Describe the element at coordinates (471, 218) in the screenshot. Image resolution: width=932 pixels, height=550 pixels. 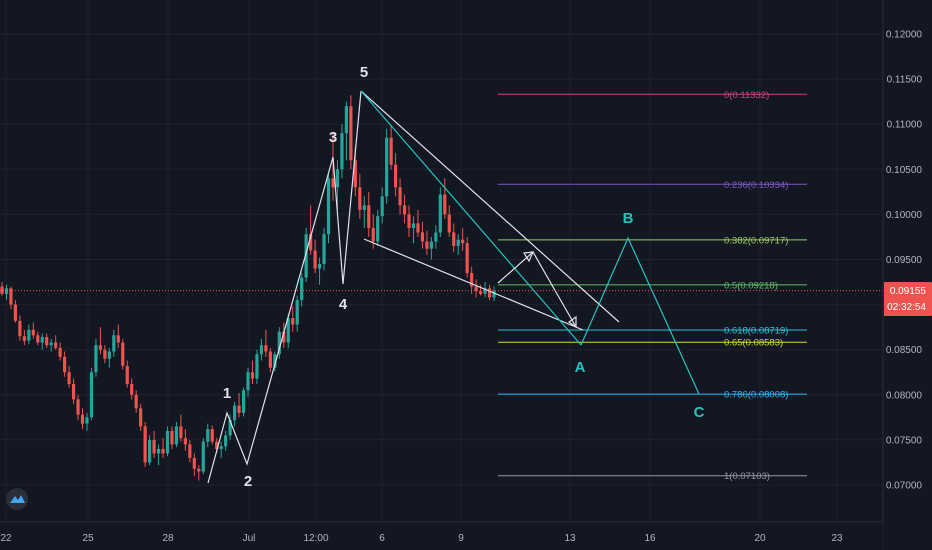
I see `wave-a-line` at that location.